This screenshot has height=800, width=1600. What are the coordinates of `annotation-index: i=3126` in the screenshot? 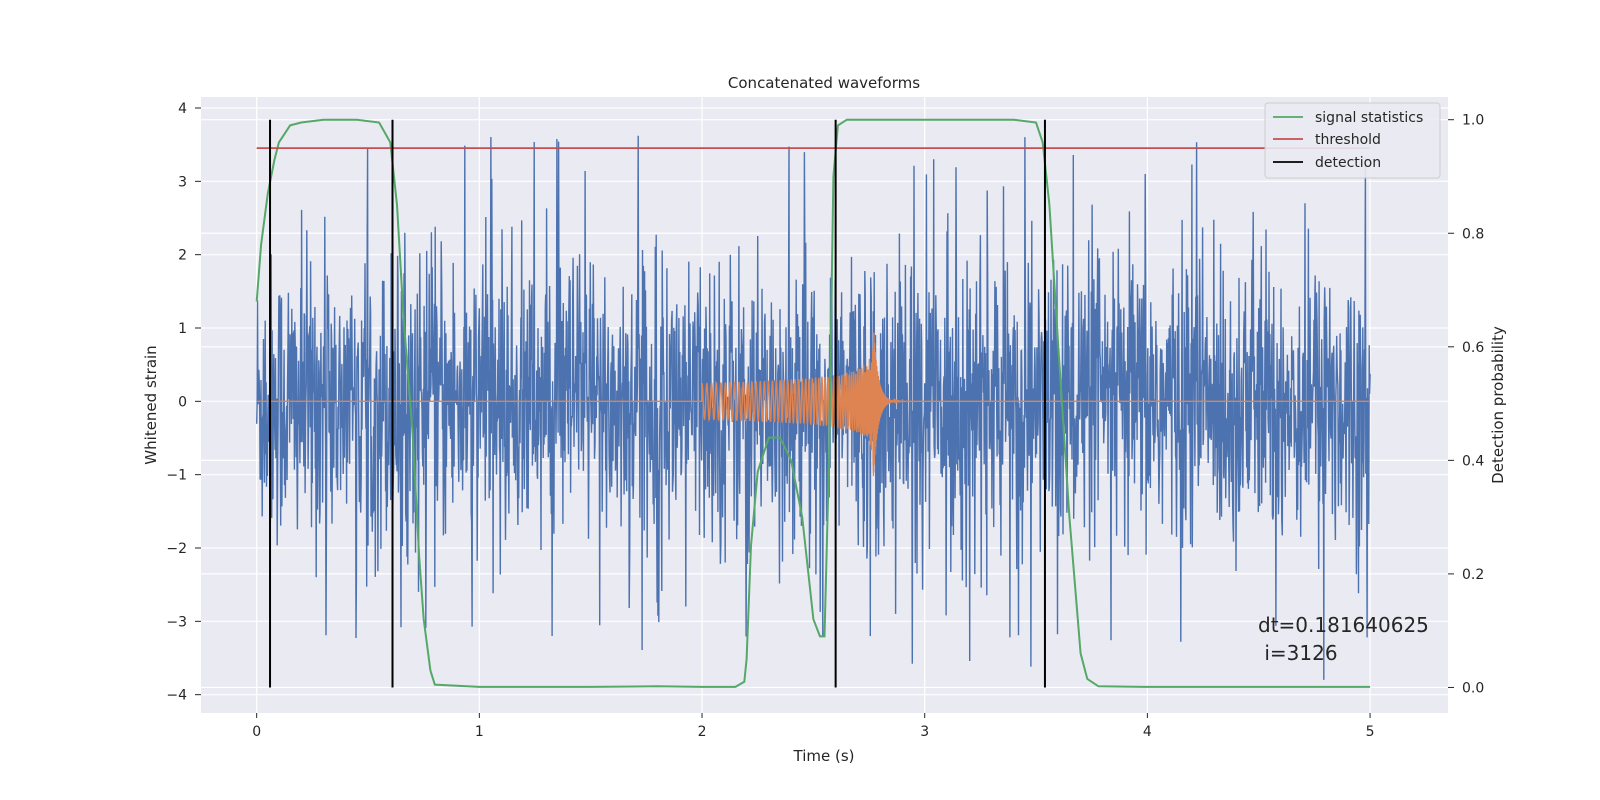 It's located at (1298, 653).